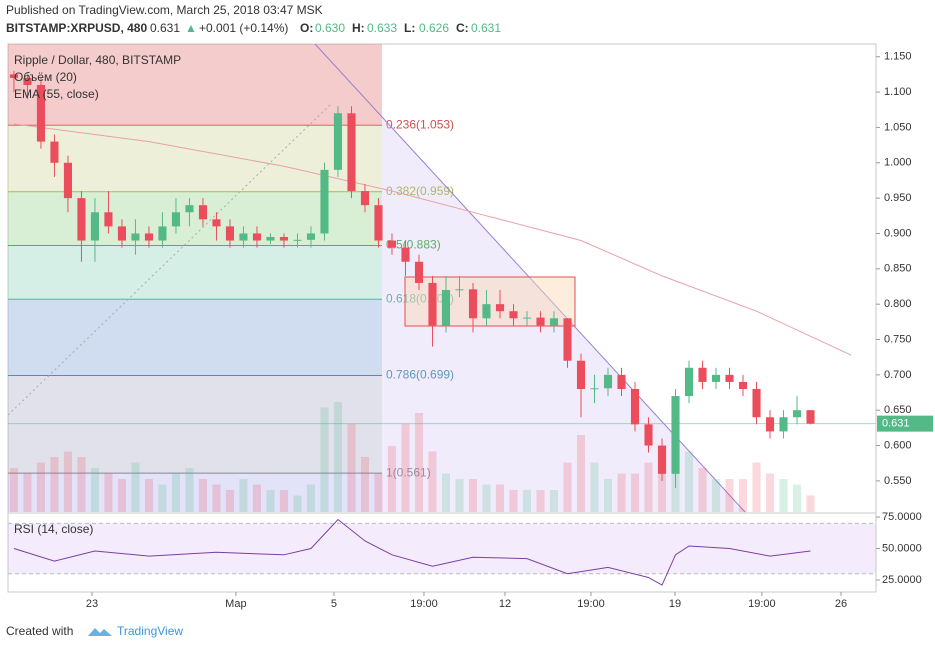 Image resolution: width=935 pixels, height=655 pixels. Describe the element at coordinates (902, 548) in the screenshot. I see `rsi-tick-label: 50.0000` at that location.